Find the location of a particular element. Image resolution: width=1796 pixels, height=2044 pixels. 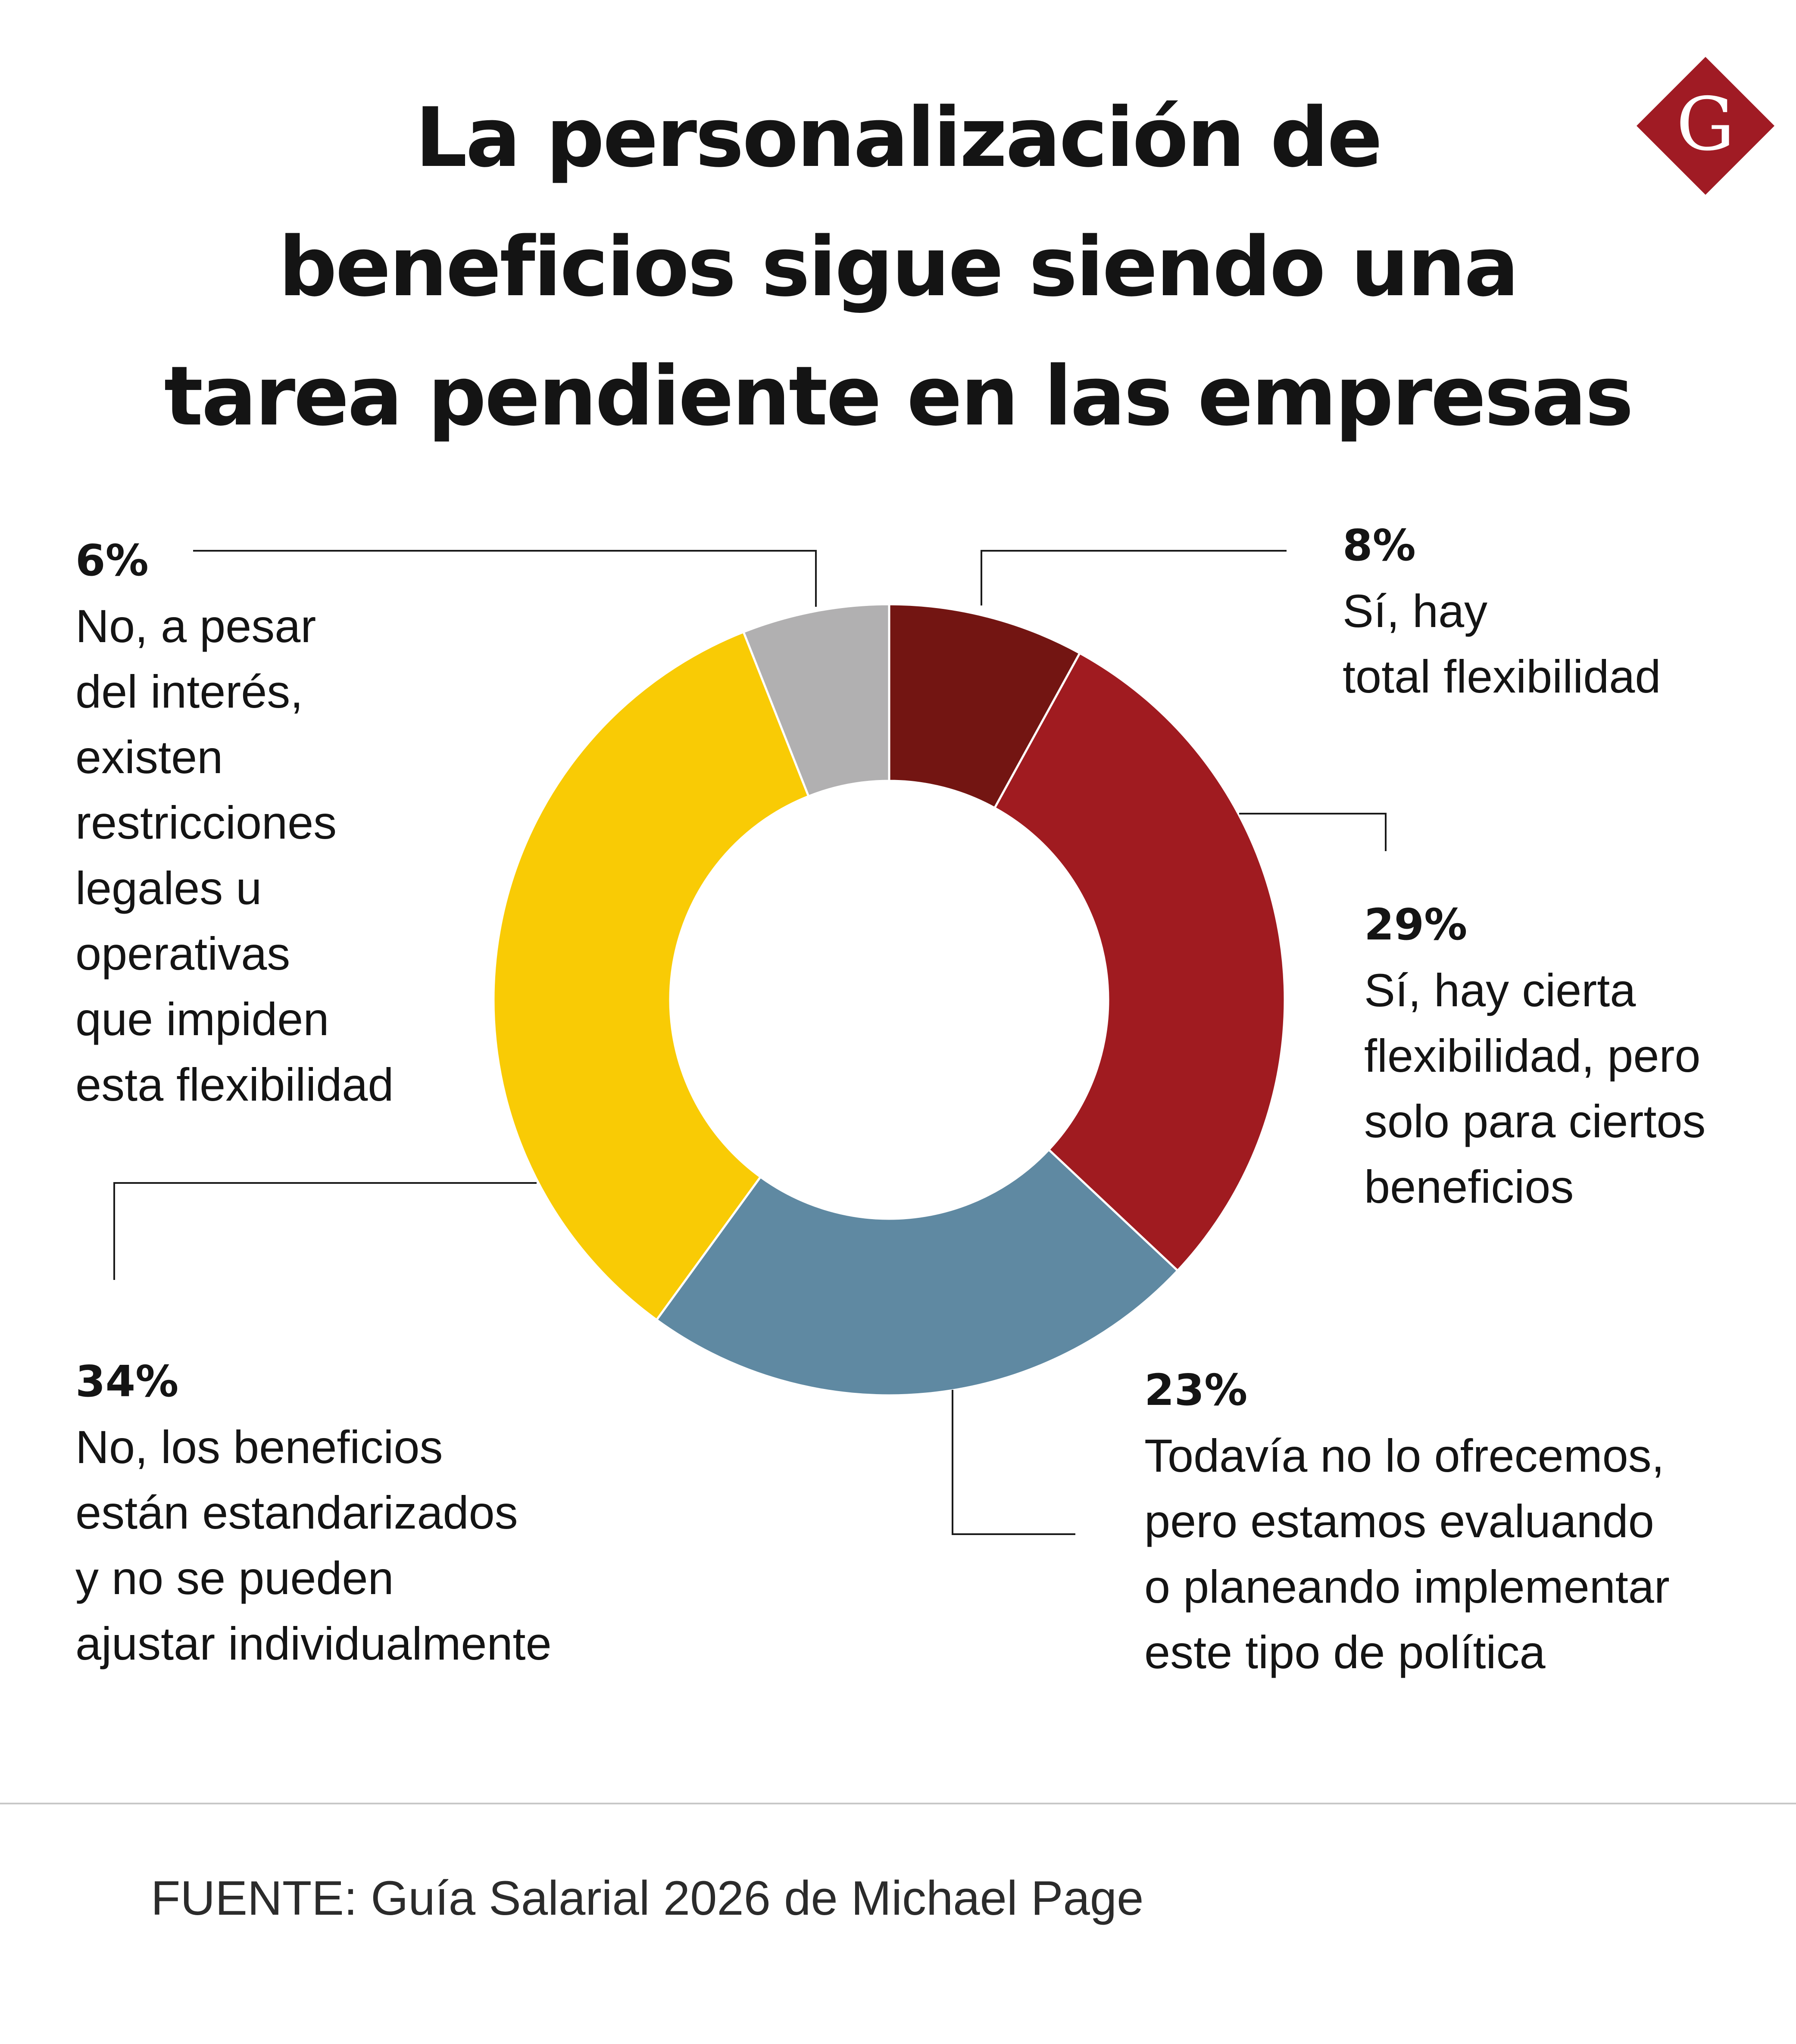

leader-line-restrictions is located at coordinates (505, 579).